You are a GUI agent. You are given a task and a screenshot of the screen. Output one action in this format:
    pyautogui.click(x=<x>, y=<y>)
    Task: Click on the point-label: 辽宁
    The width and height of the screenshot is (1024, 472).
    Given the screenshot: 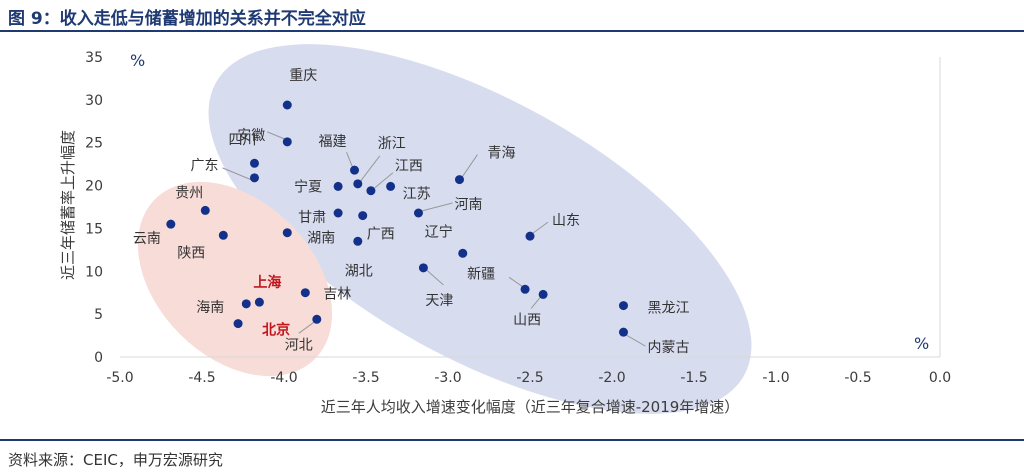 What is the action you would take?
    pyautogui.click(x=439, y=231)
    